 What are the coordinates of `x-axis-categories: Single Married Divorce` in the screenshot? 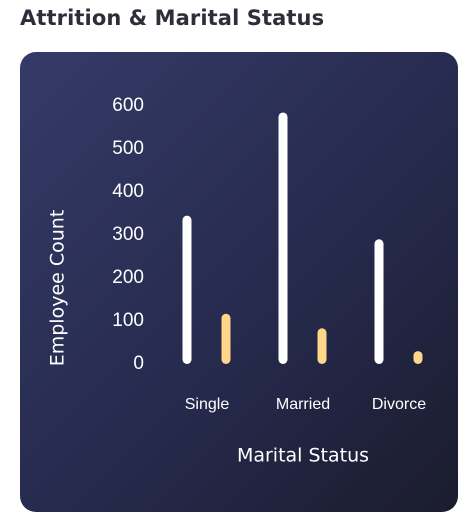 It's located at (305, 404).